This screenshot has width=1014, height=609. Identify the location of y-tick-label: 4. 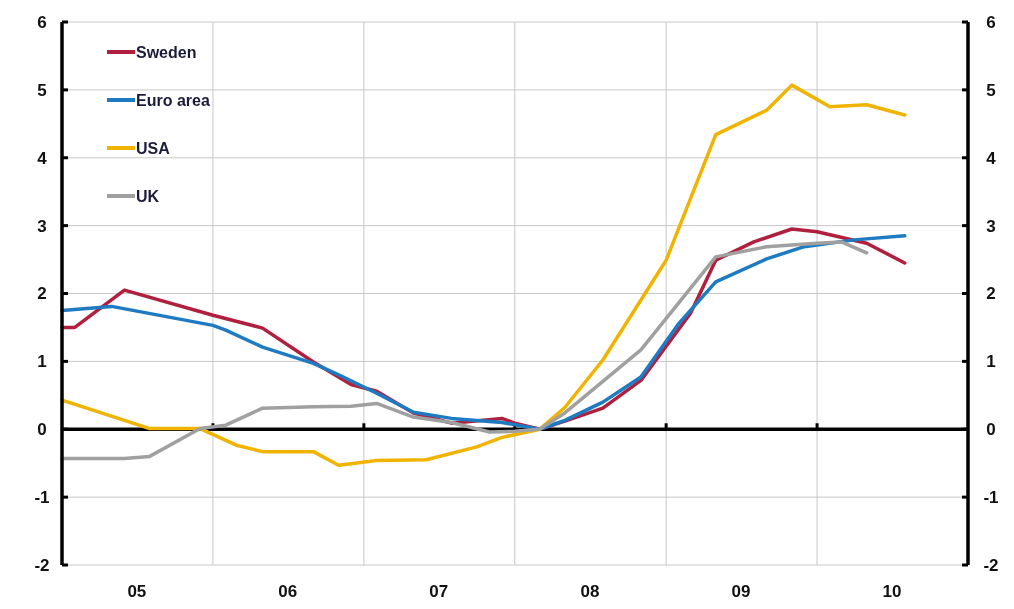
(42, 158).